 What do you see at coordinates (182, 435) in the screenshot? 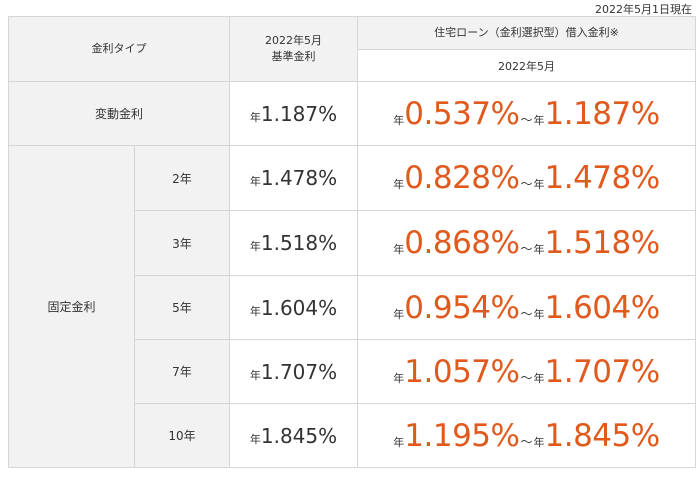
I see `term-label: 10年` at bounding box center [182, 435].